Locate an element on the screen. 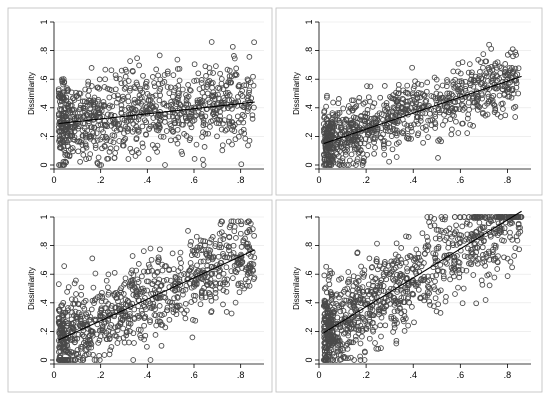 The image size is (550, 400). x-tick-label: .4 is located at coordinates (148, 375).